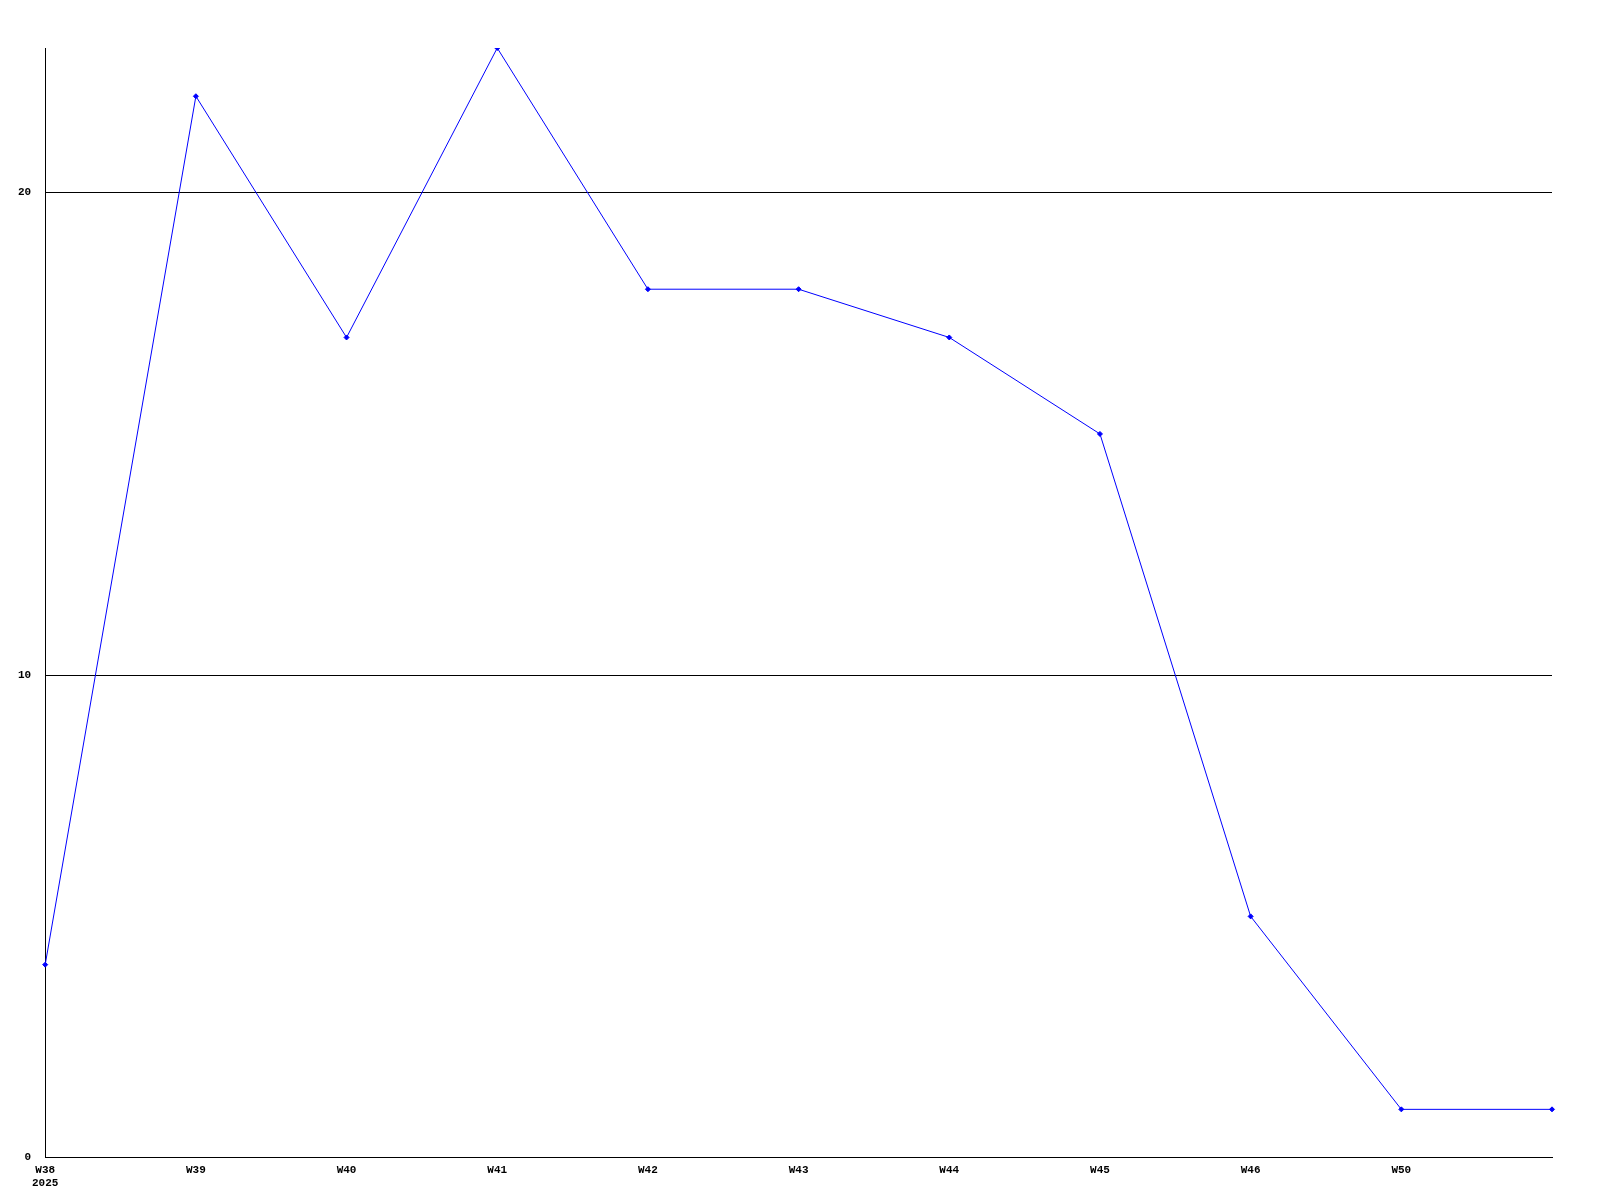  Describe the element at coordinates (25, 674) in the screenshot. I see `y-tick-label: 10` at that location.